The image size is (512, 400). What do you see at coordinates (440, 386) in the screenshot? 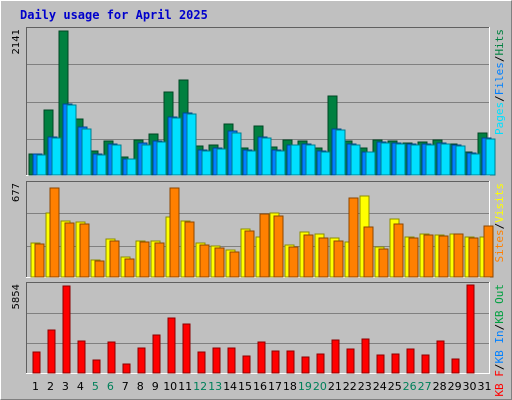
I see `x-tick-label: 28` at bounding box center [440, 386].